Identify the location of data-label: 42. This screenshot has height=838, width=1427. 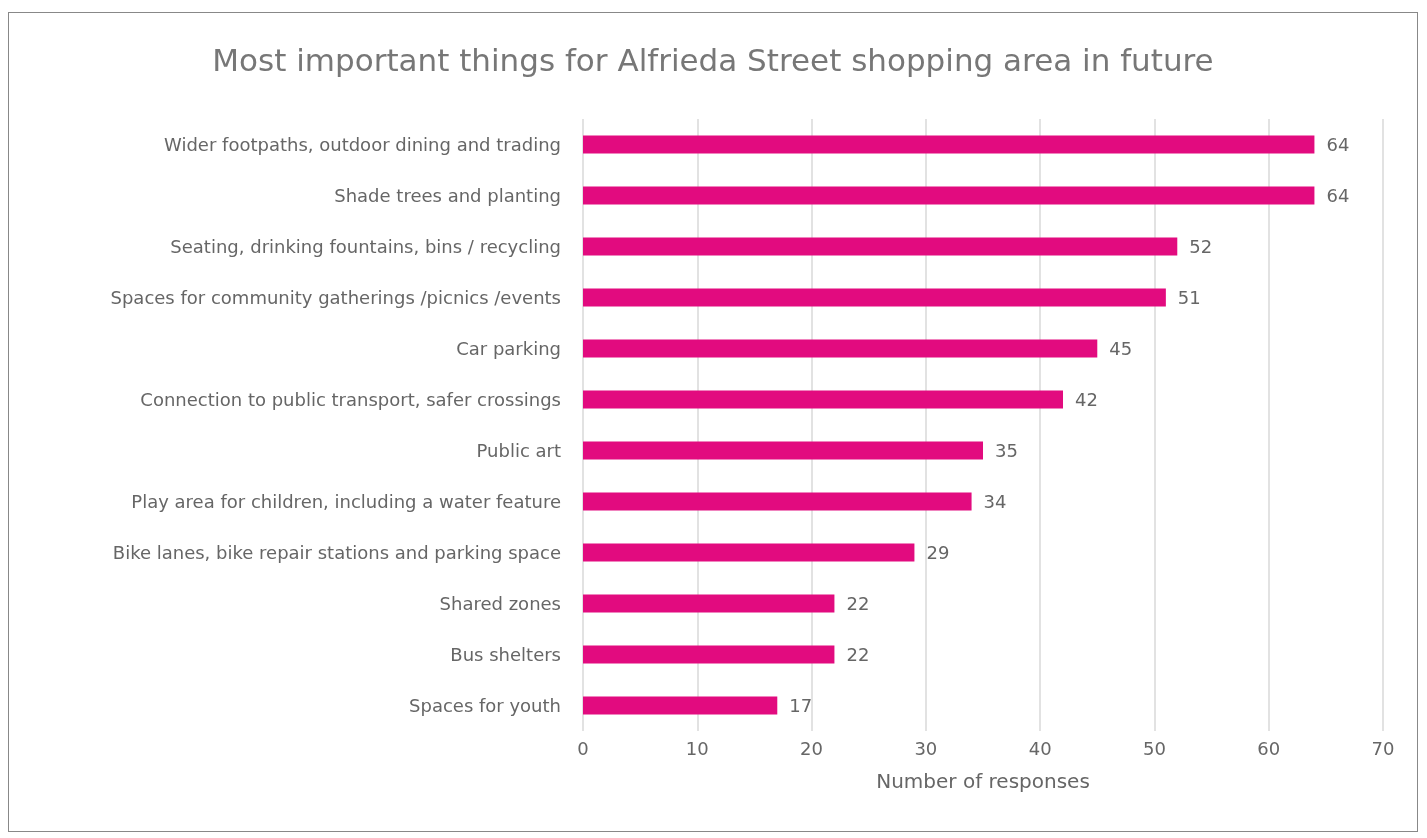
(1086, 399).